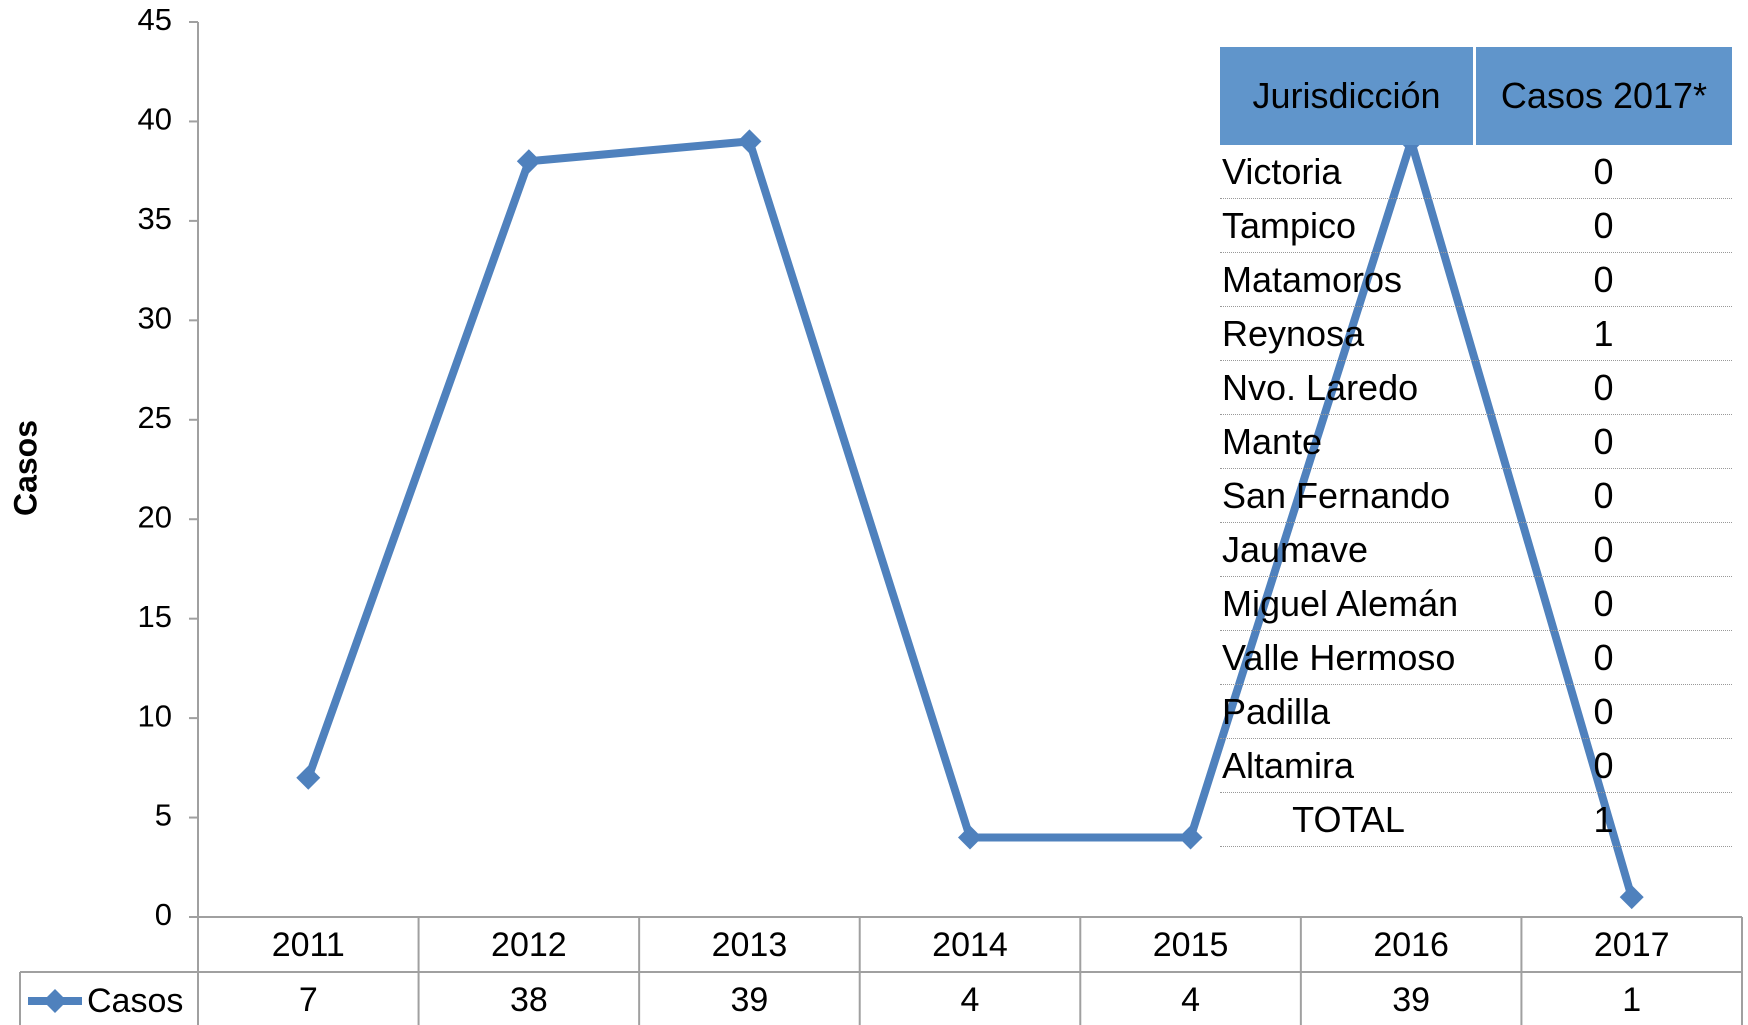 The width and height of the screenshot is (1748, 1025). I want to click on y-tick-label: 30, so click(155, 318).